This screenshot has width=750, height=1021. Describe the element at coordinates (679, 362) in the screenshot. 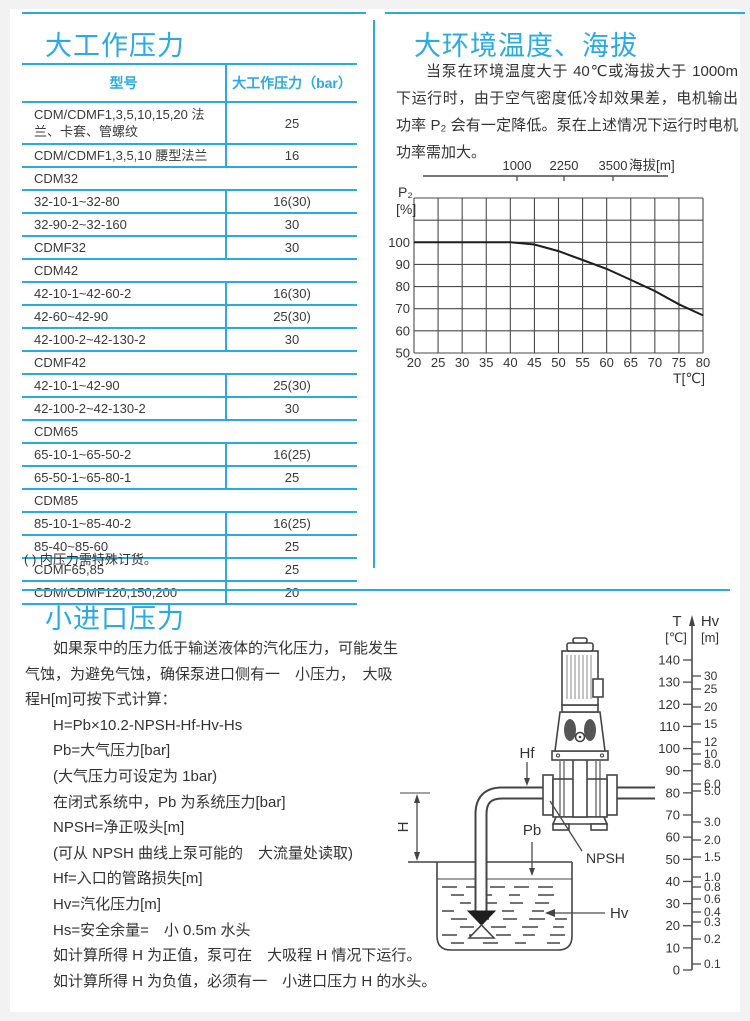

I see `x-tick-label: 75` at that location.